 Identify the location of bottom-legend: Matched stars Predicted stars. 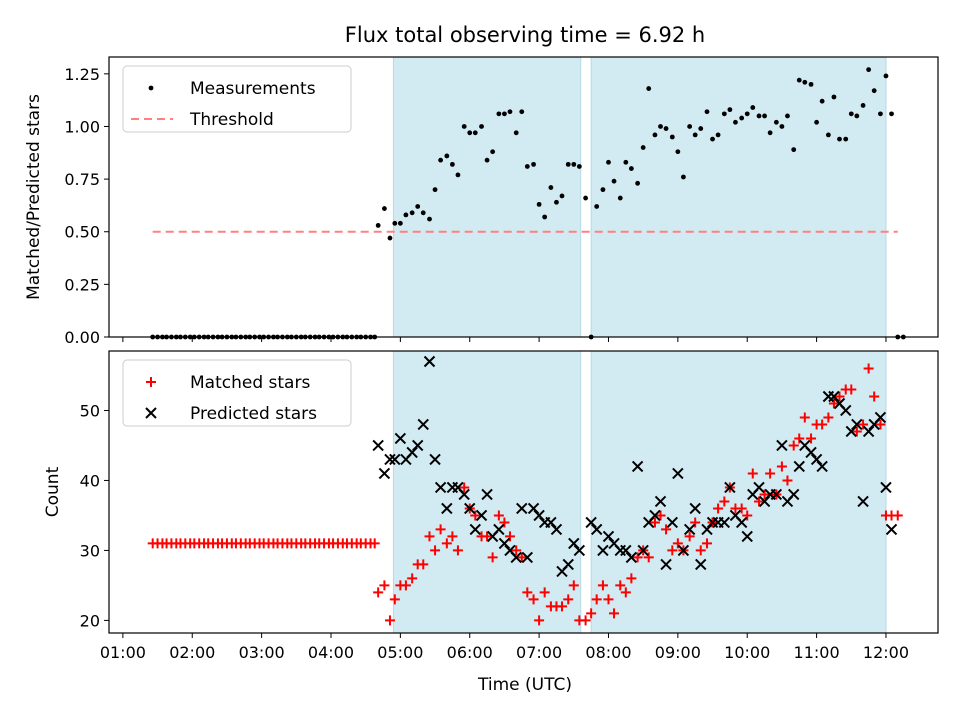
(237, 393).